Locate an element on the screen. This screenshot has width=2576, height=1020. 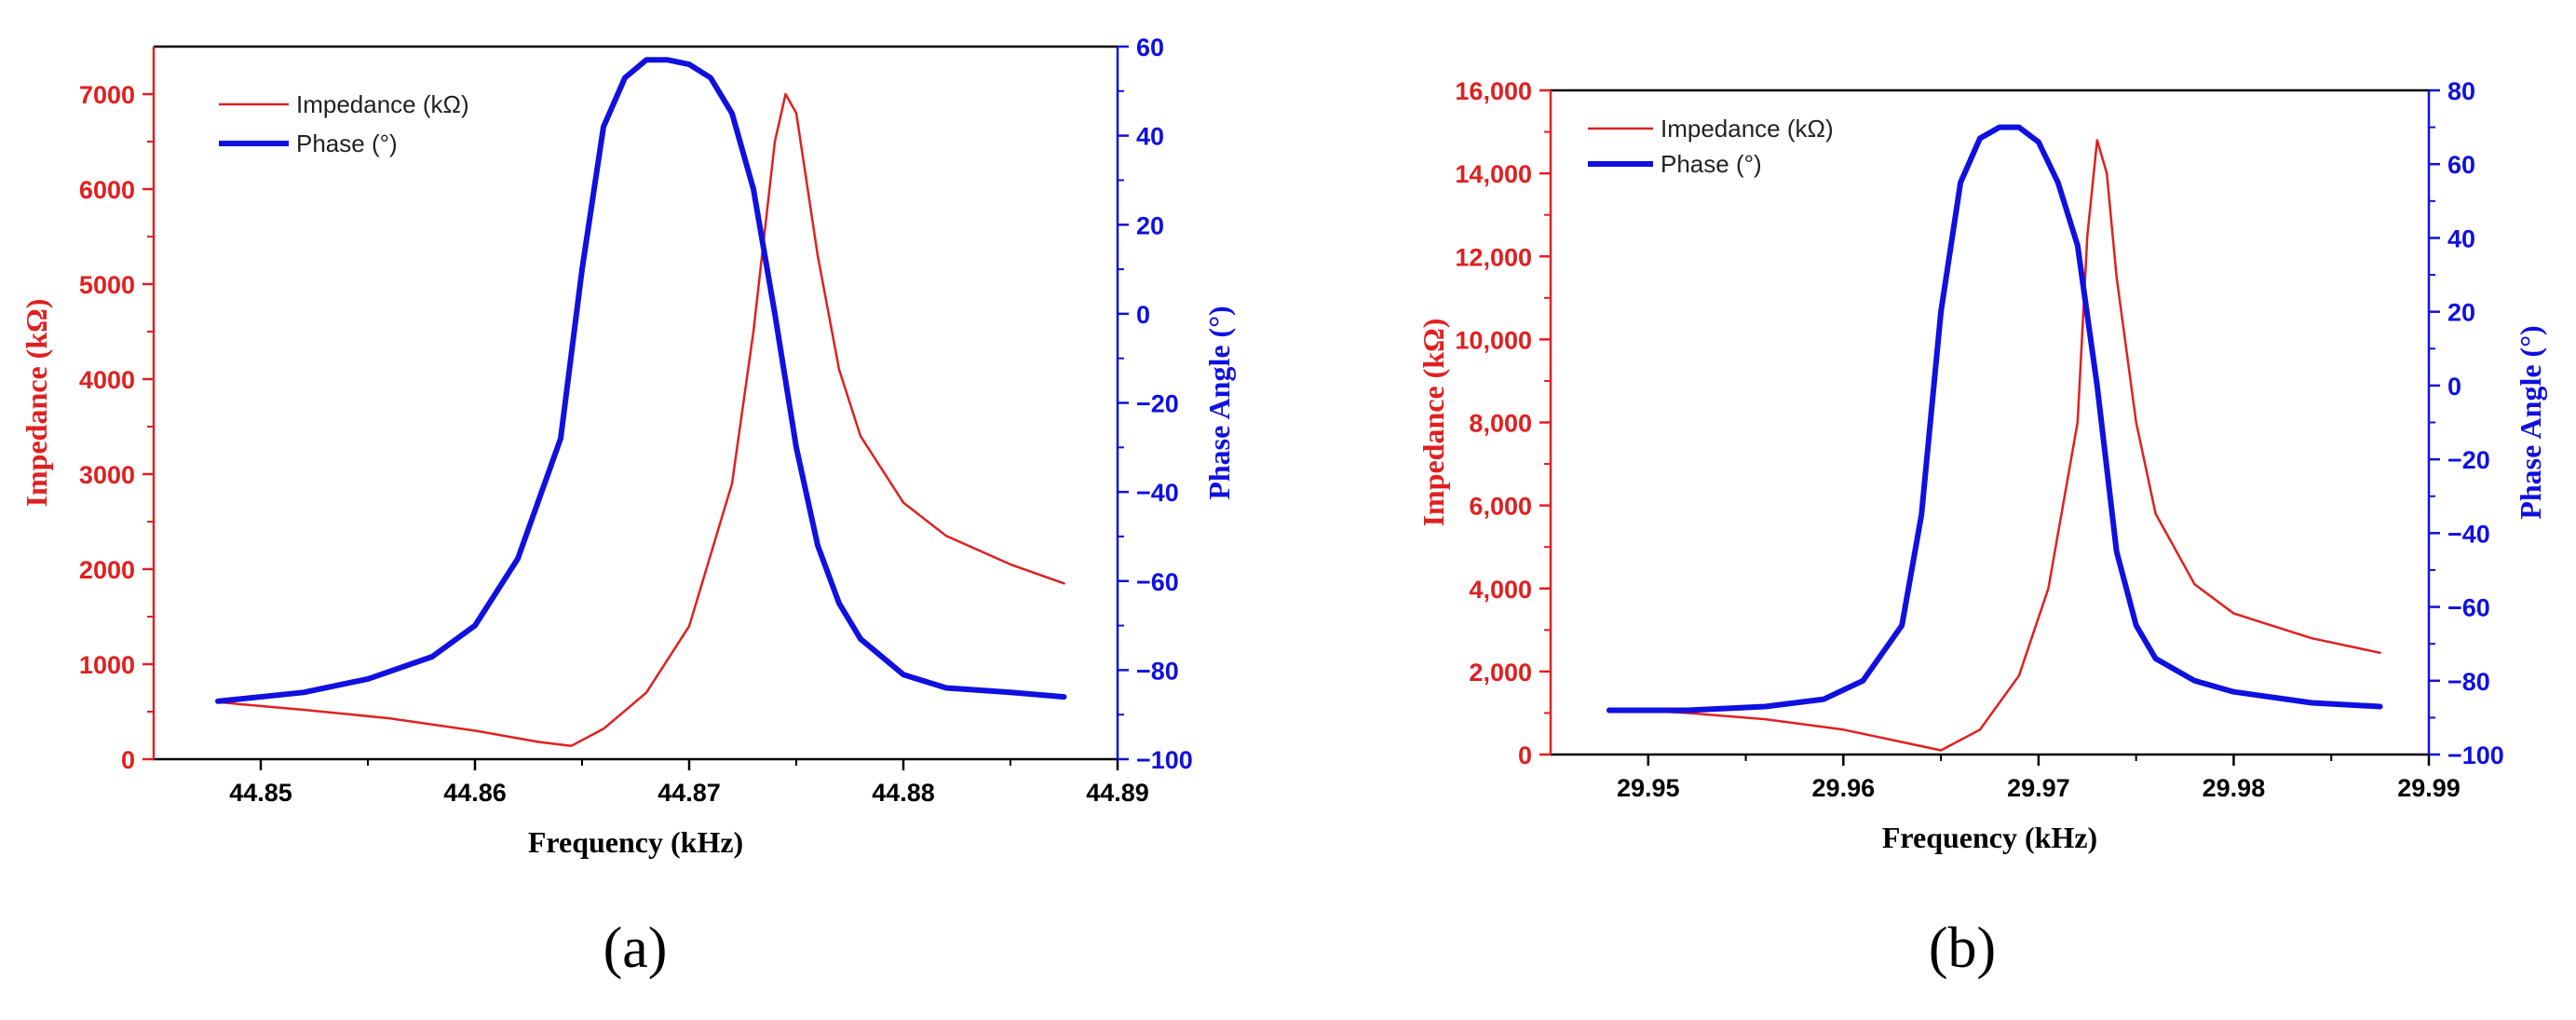
panel-a-left-axis-title: Impedance (kΩ) is located at coordinates (36, 403).